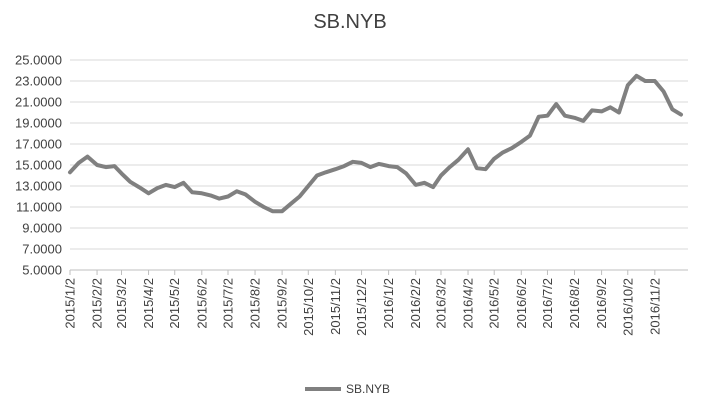  Describe the element at coordinates (440, 303) in the screenshot. I see `x-tick-label: 2016/3/2` at that location.